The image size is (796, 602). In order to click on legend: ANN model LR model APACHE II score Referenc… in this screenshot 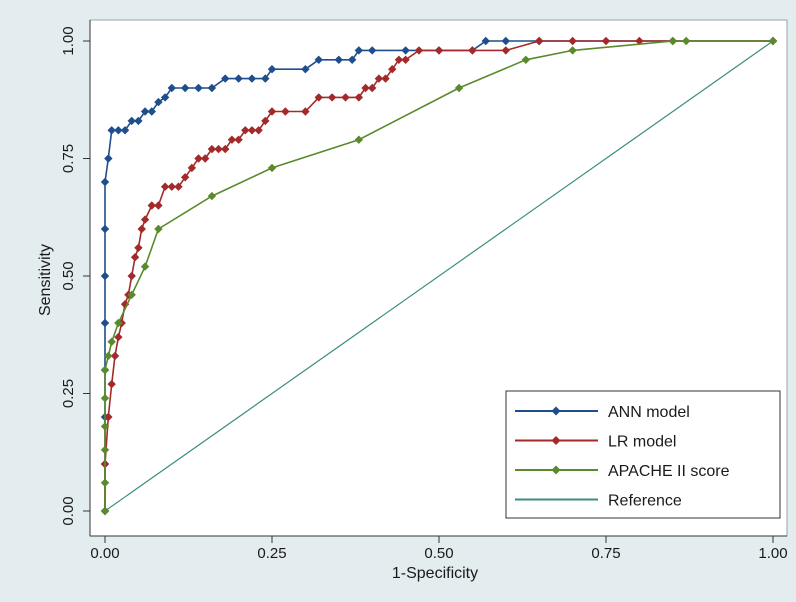, I will do `click(643, 454)`.